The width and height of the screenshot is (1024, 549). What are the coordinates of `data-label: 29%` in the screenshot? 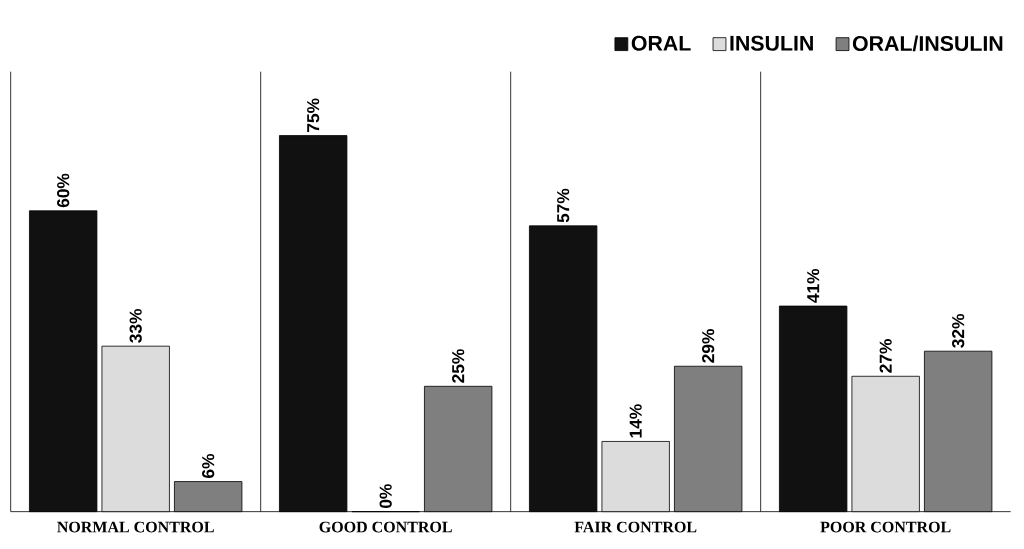 It's located at (708, 346).